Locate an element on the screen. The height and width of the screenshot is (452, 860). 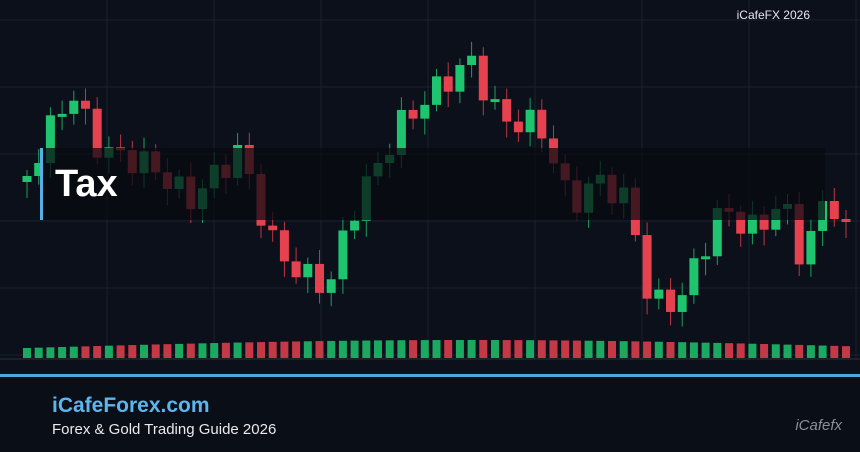
logo: iCafefx is located at coordinates (818, 425).